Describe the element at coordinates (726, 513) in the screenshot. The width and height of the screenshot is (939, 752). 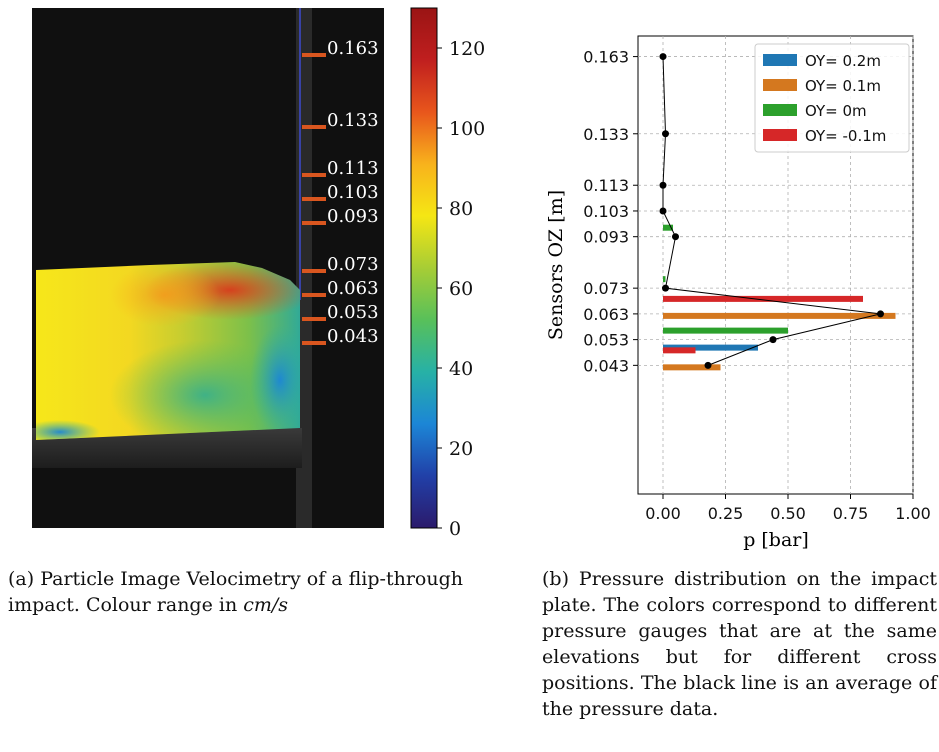
I see `x-tick-label: 0.25` at that location.